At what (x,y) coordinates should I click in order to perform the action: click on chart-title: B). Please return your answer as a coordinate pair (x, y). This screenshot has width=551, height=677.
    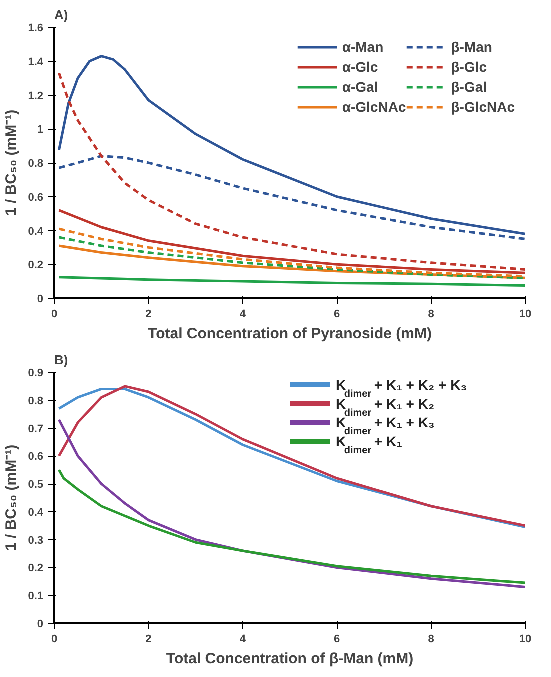
    Looking at the image, I should click on (61, 360).